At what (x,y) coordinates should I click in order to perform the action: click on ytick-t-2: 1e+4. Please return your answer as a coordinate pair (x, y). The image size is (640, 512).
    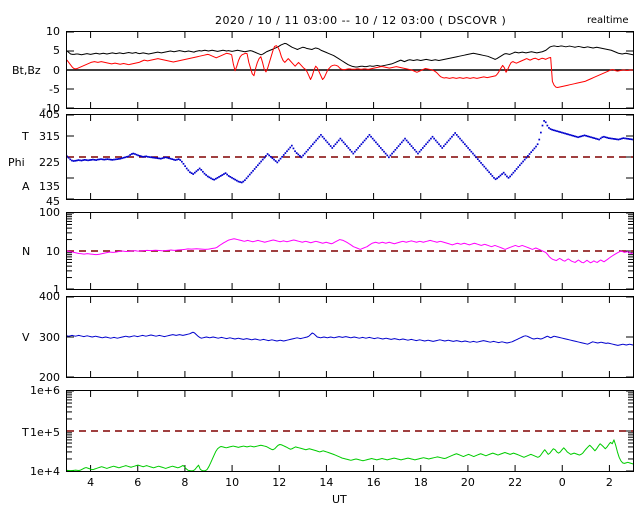
    Looking at the image, I should click on (45, 471).